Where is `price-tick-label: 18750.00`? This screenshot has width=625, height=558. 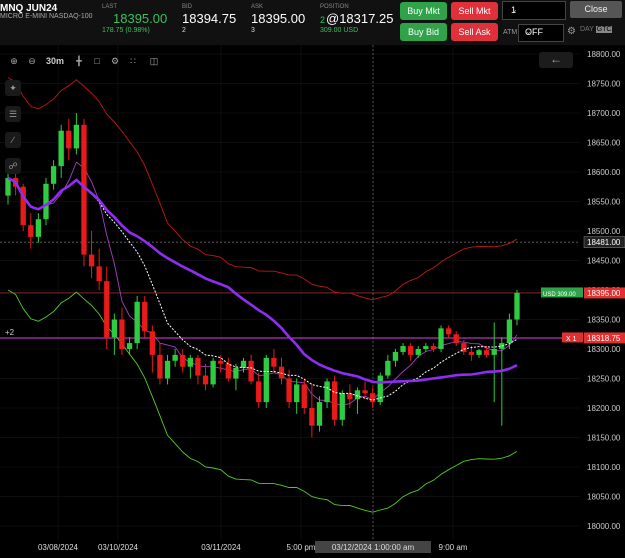
price-tick-label: 18750.00 is located at coordinates (604, 84).